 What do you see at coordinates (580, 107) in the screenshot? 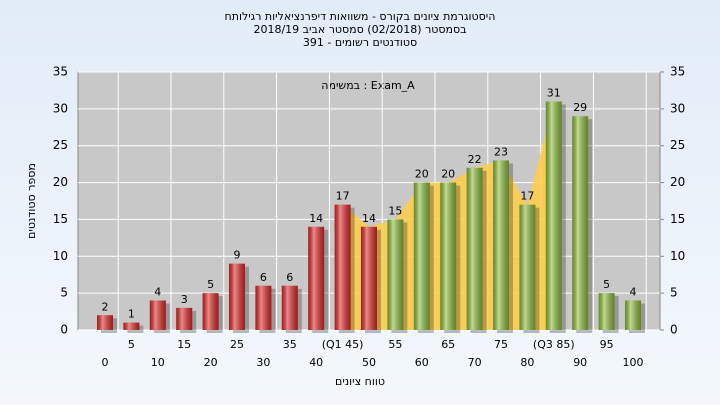
I see `data-label: 29` at bounding box center [580, 107].